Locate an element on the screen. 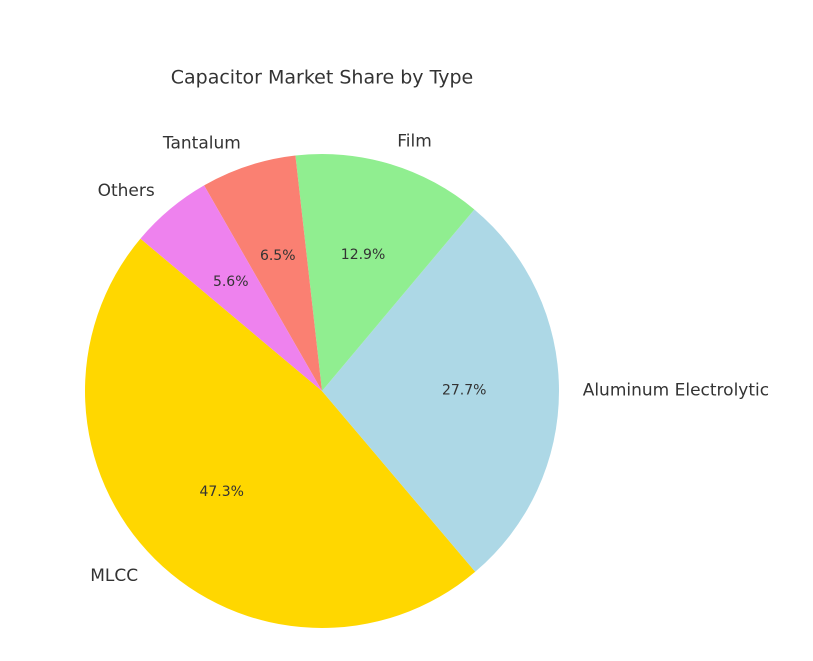 This screenshot has width=813, height=661. value-label: 27.7% is located at coordinates (464, 391).